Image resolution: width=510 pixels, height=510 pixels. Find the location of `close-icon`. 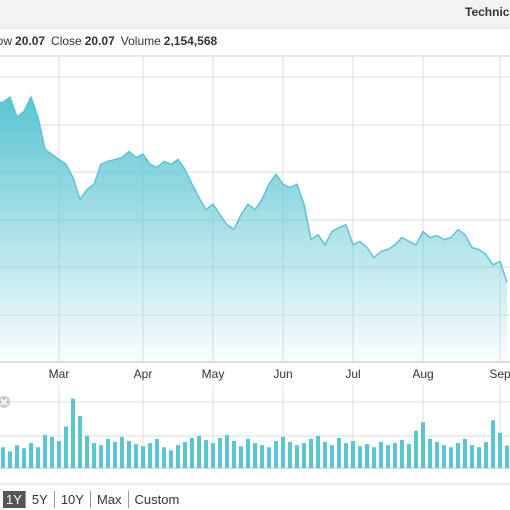

close-icon is located at coordinates (5, 402).